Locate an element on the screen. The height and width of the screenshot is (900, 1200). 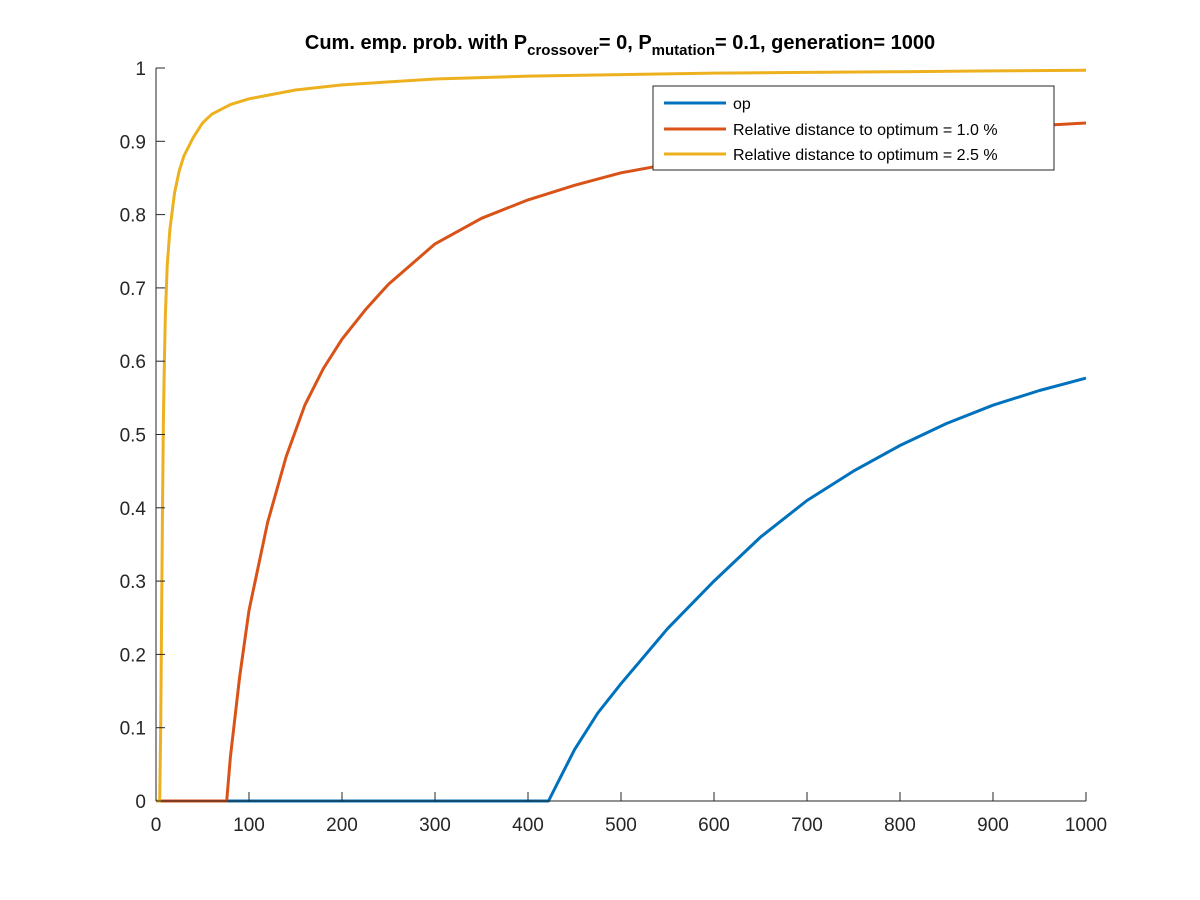
x-tick-label-700: 700 is located at coordinates (807, 825).